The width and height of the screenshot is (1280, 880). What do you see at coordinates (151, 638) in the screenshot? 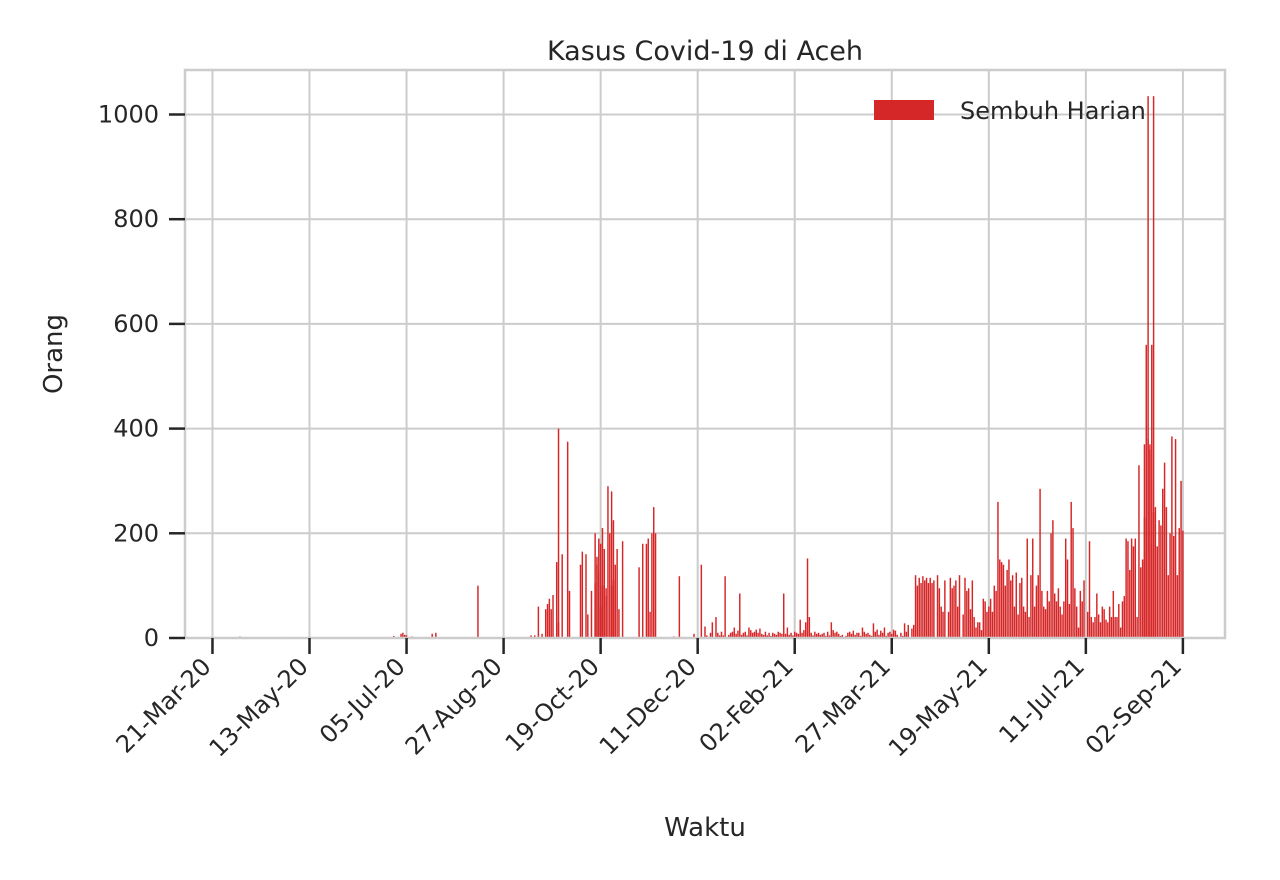
I see `y-tick-label: 0` at bounding box center [151, 638].